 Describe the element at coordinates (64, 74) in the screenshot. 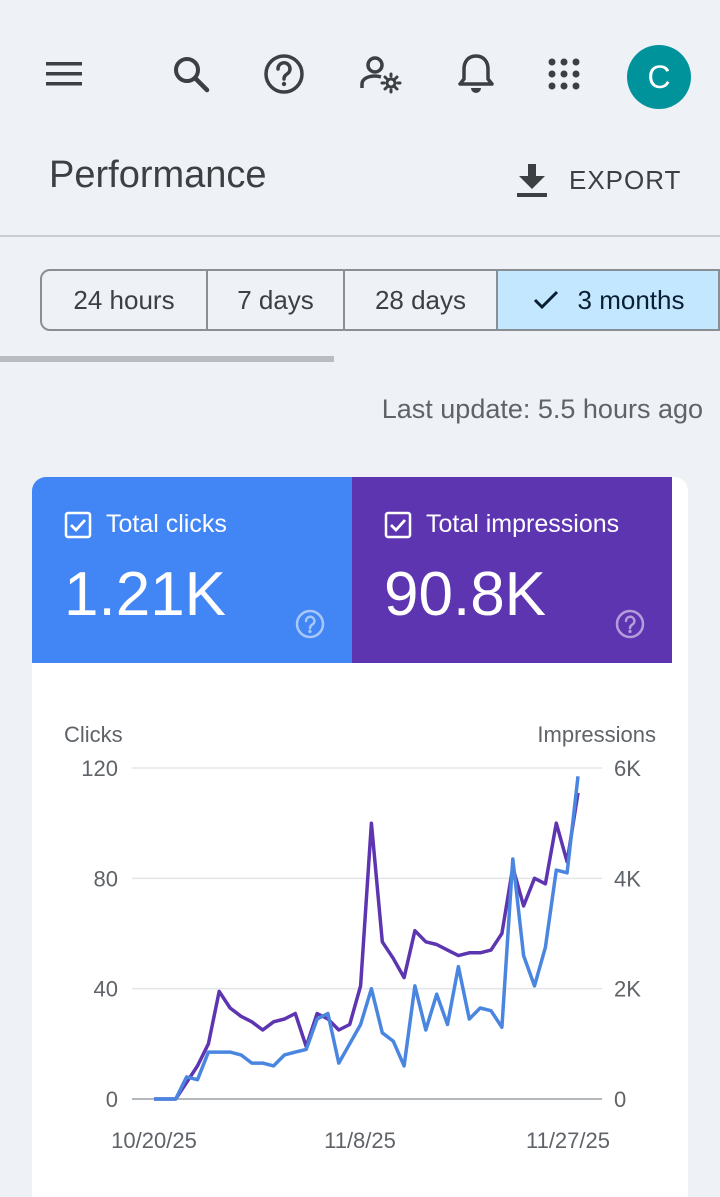

I see `menu-icon` at that location.